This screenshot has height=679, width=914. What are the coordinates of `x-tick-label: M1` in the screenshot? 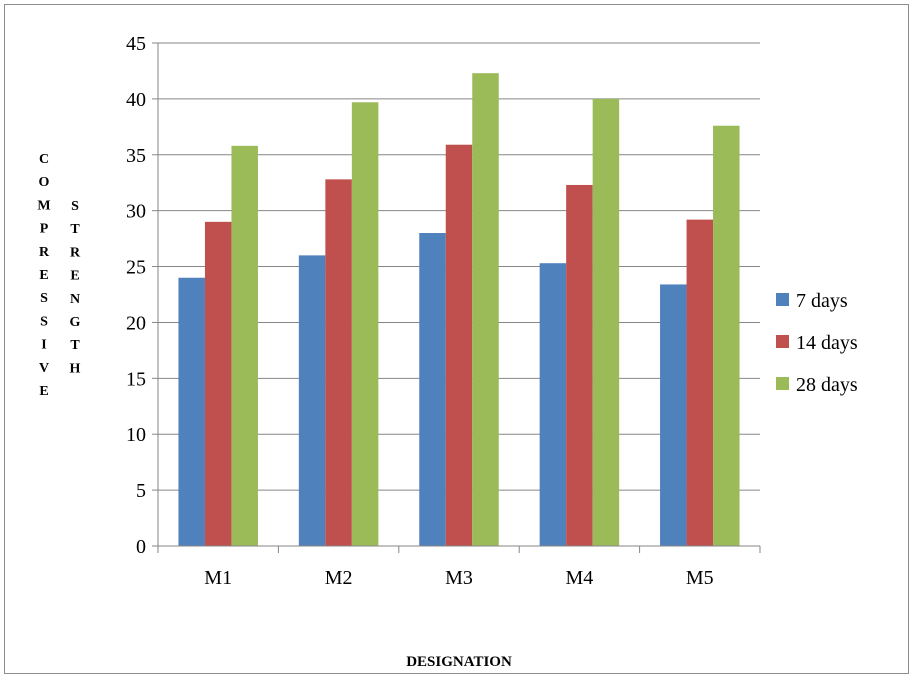 It's located at (218, 578).